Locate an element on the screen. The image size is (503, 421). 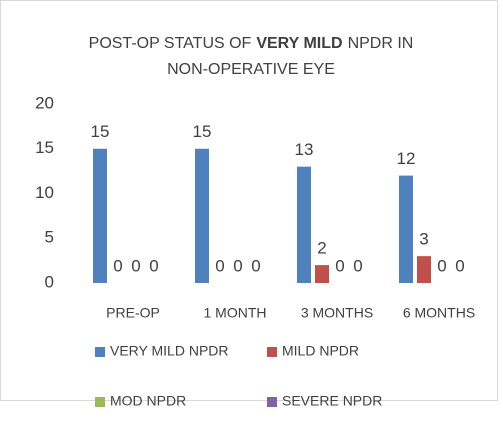
title-part: NPDR IN is located at coordinates (381, 43).